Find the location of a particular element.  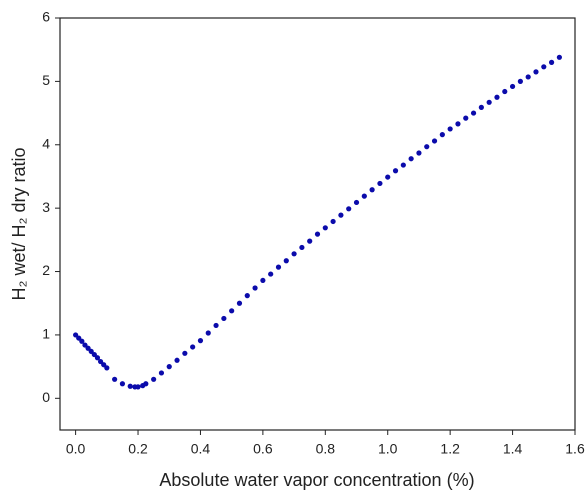

y-tick-label: 5 is located at coordinates (46, 80).